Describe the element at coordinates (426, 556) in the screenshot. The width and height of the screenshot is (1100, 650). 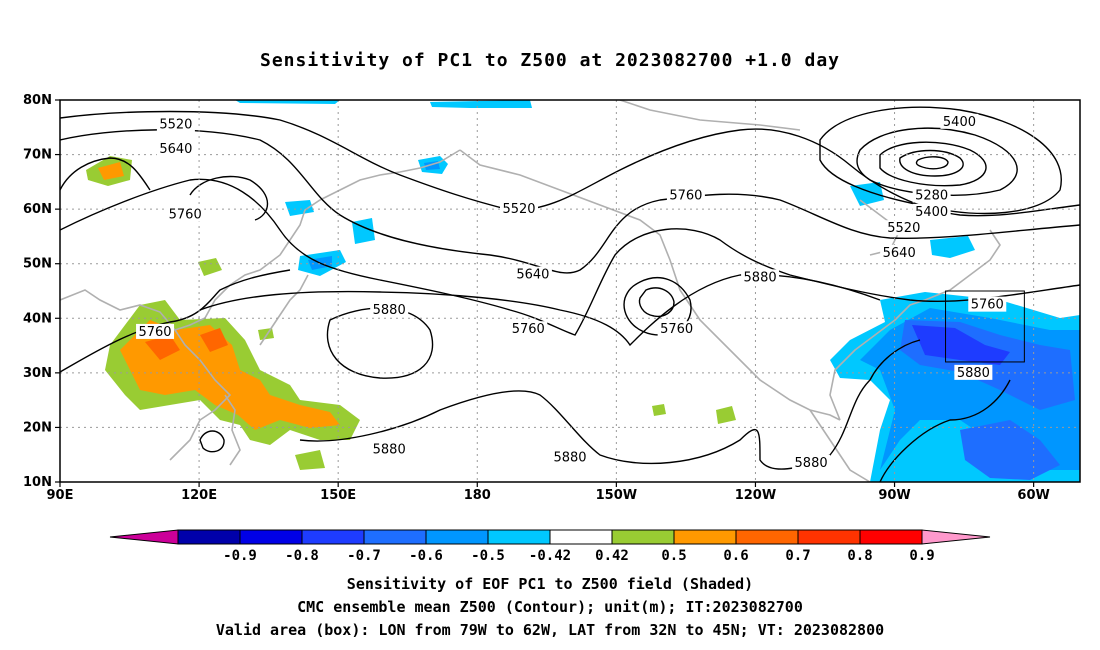
I see `colorbar-label: -0.6` at that location.